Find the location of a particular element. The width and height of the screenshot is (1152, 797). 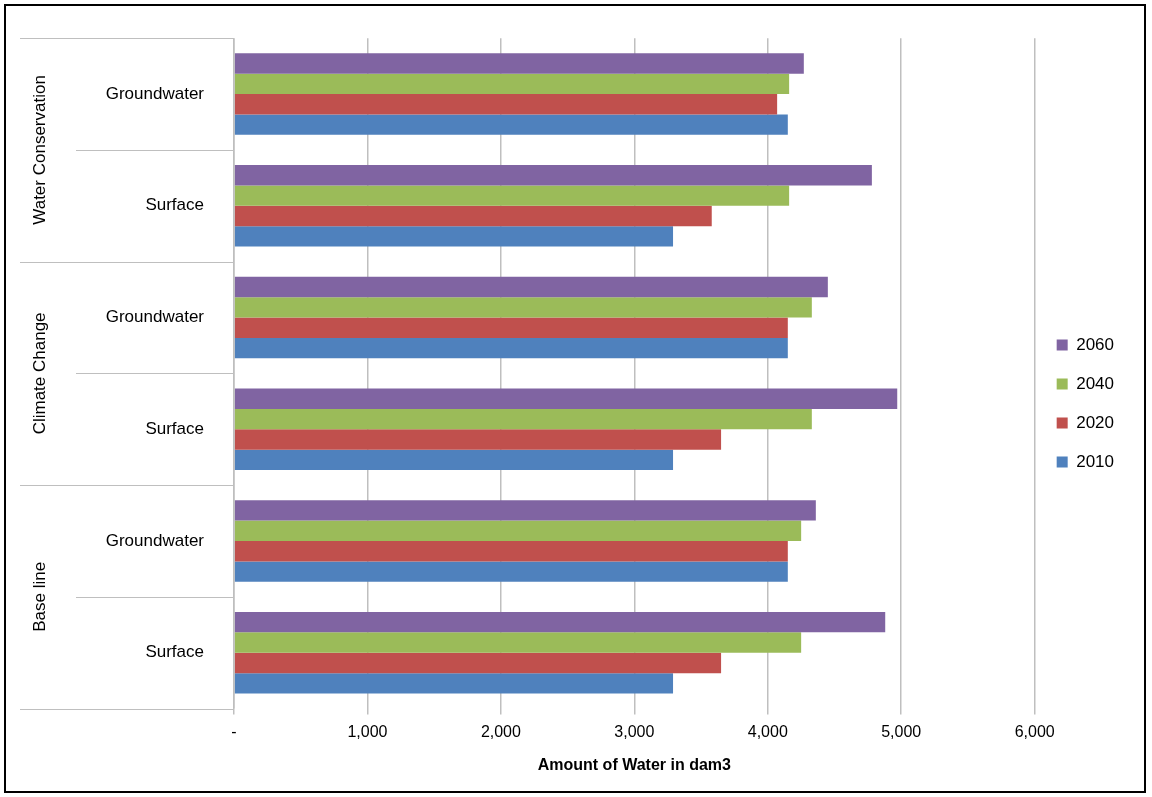

x-tick-label: 6,000 is located at coordinates (1034, 731).